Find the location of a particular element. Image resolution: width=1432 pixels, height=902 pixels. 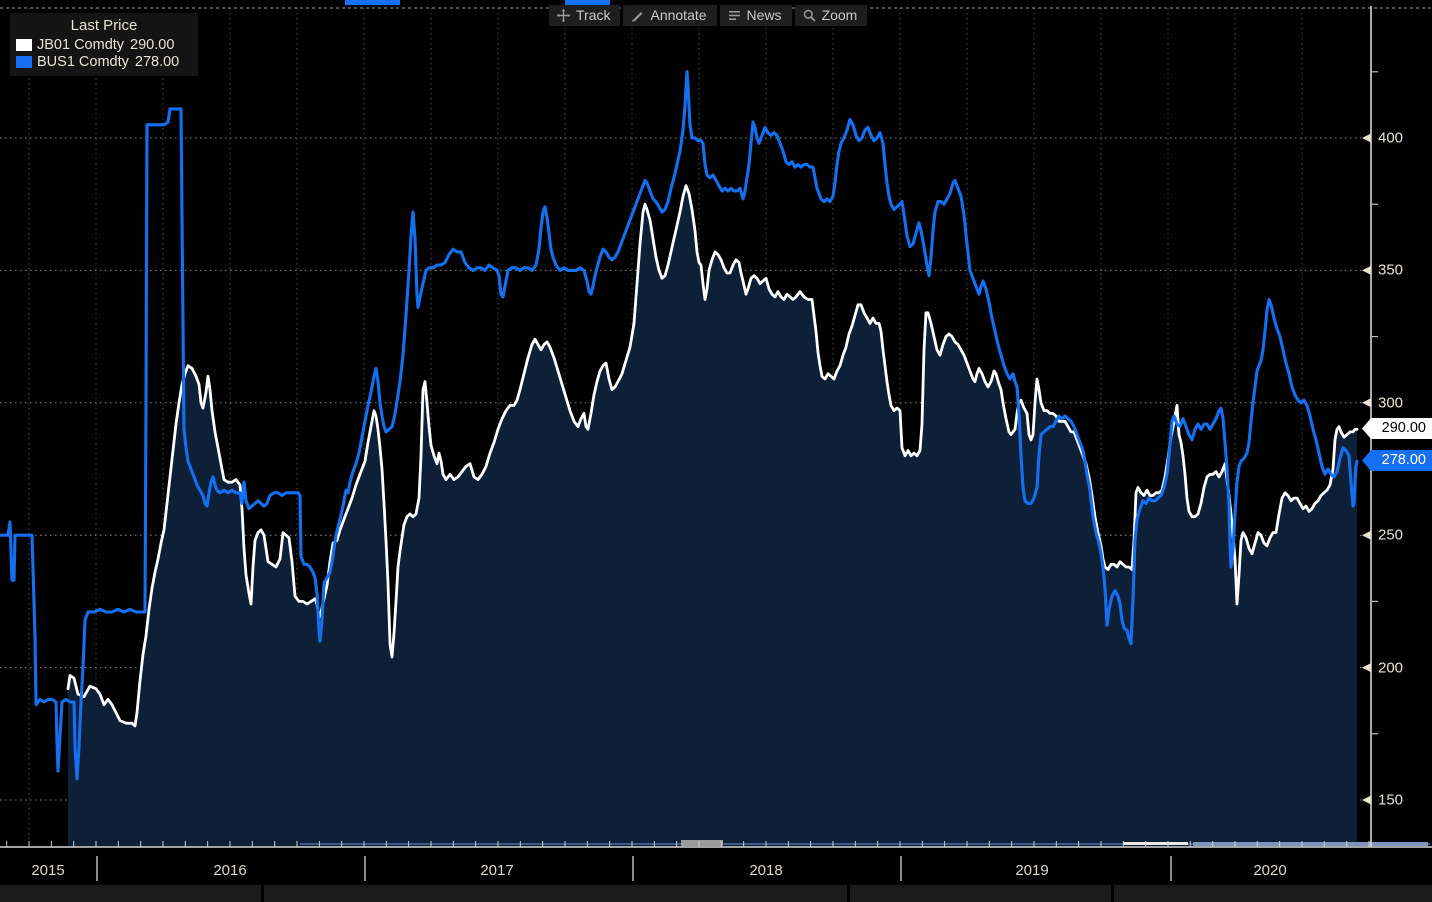

price-marker-jb01: 290.00 is located at coordinates (1397, 428).